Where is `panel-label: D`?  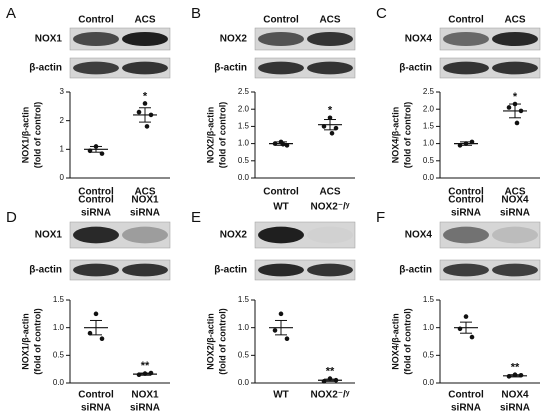 panel-label: D is located at coordinates (11, 217).